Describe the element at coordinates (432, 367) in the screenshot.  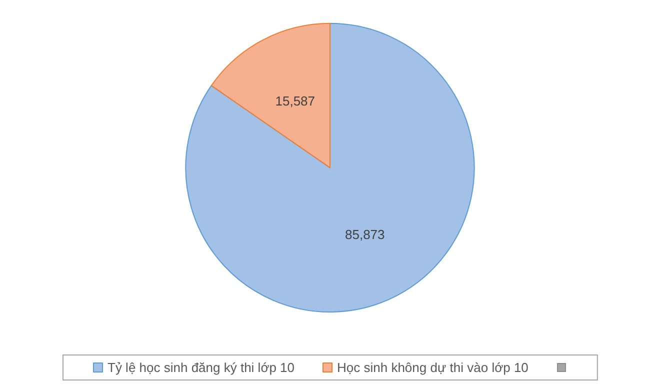
I see `legend-label: Học sinh không dự thi vào lớp 10` at that location.